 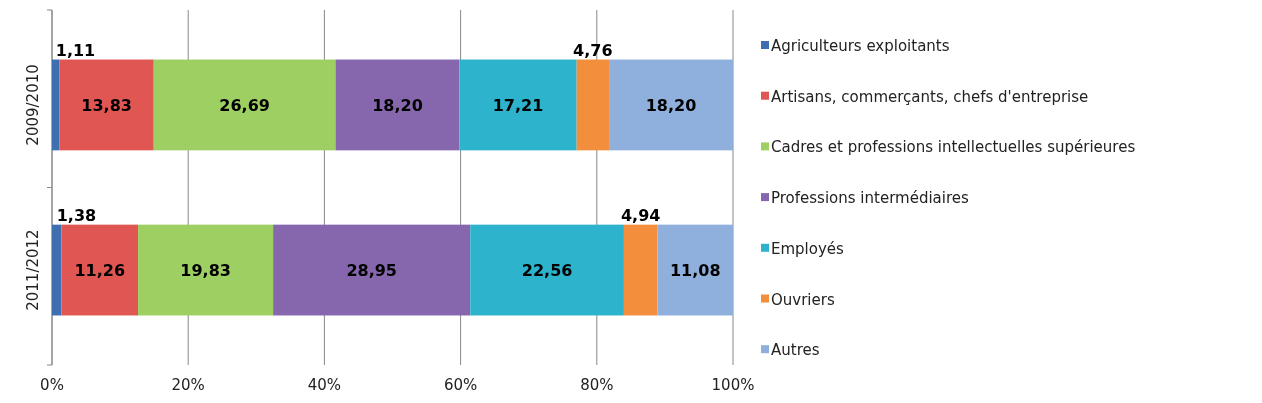 I want to click on legend-label: Ouvriers, so click(x=803, y=299).